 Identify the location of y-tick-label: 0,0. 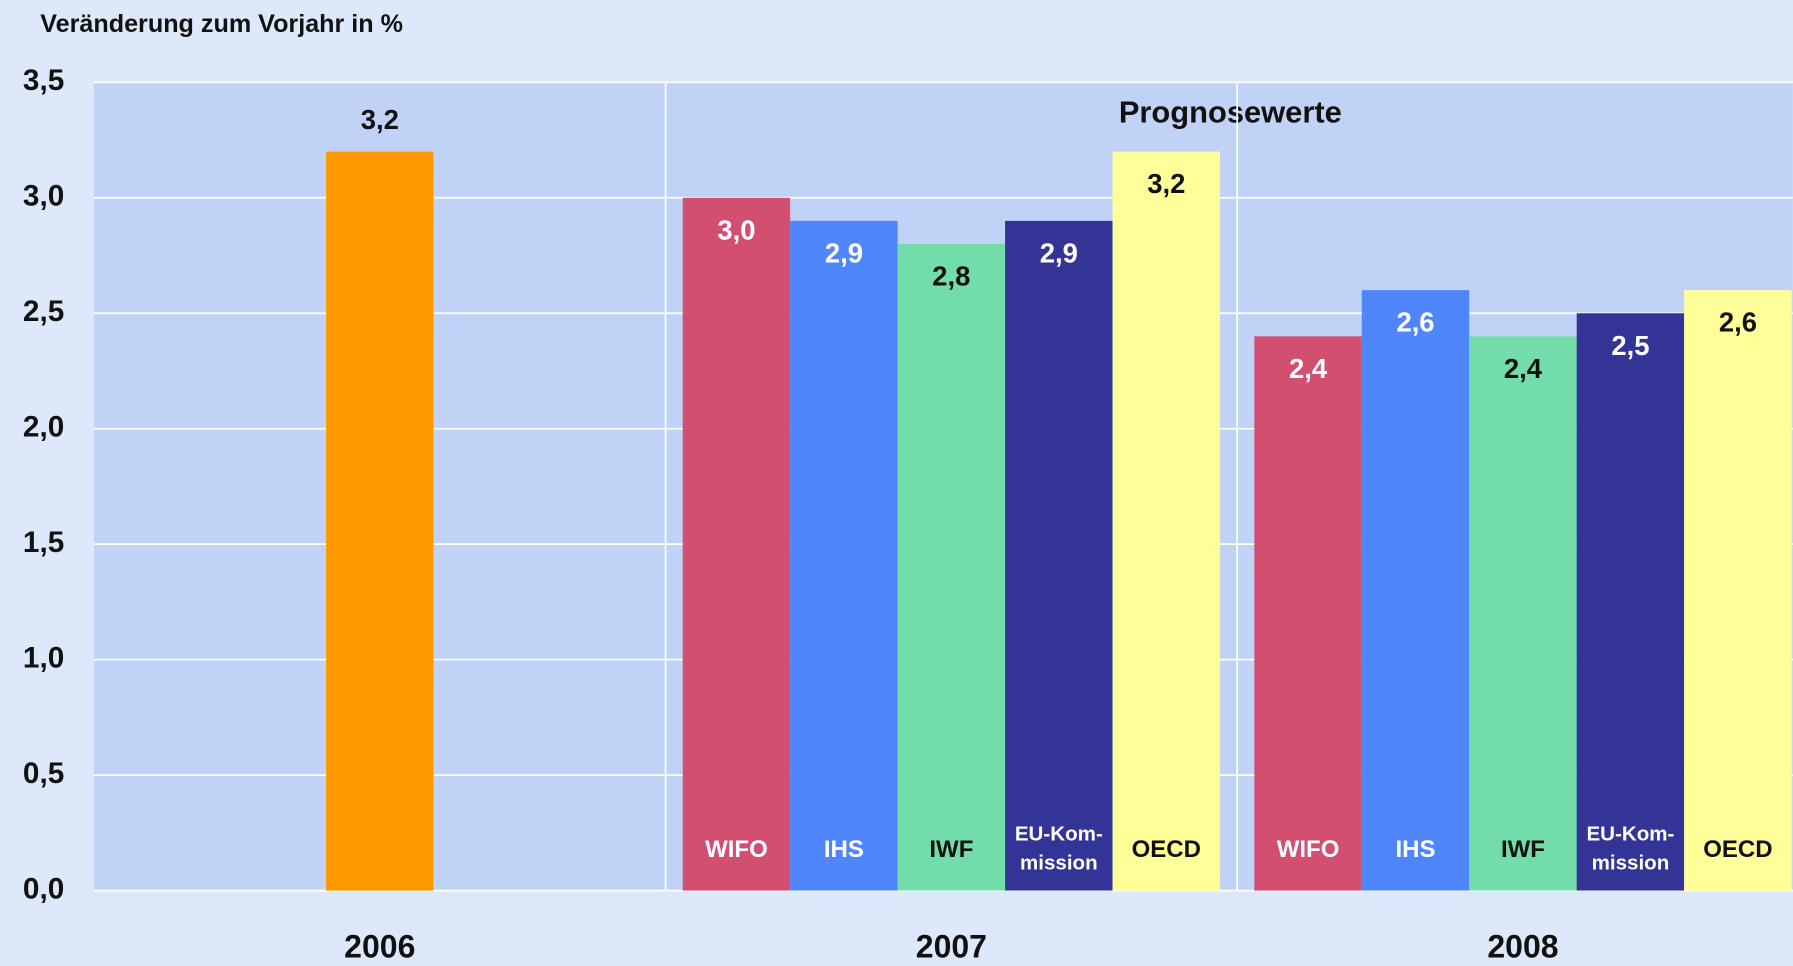
(43, 888).